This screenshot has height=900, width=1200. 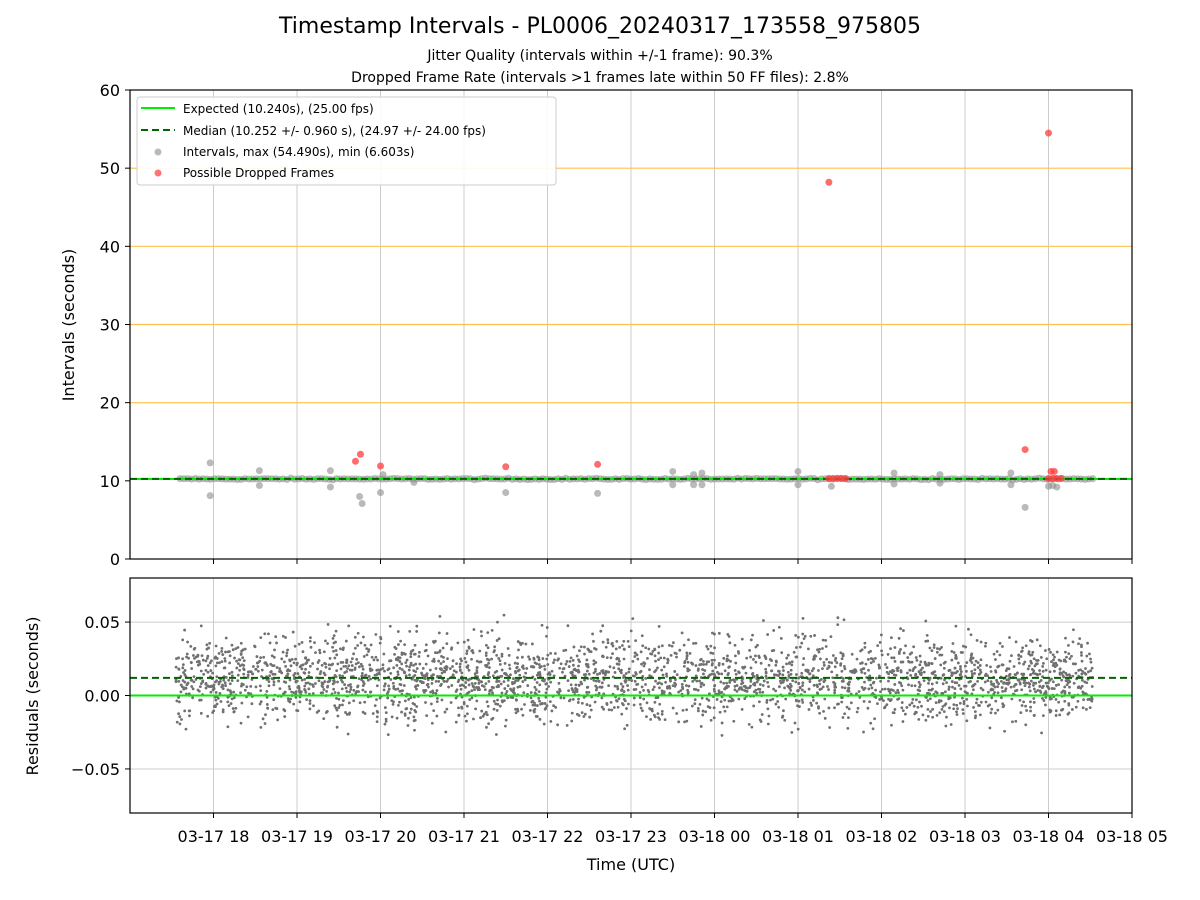 What do you see at coordinates (1049, 836) in the screenshot?
I see `x-tick-label: 03-18 04` at bounding box center [1049, 836].